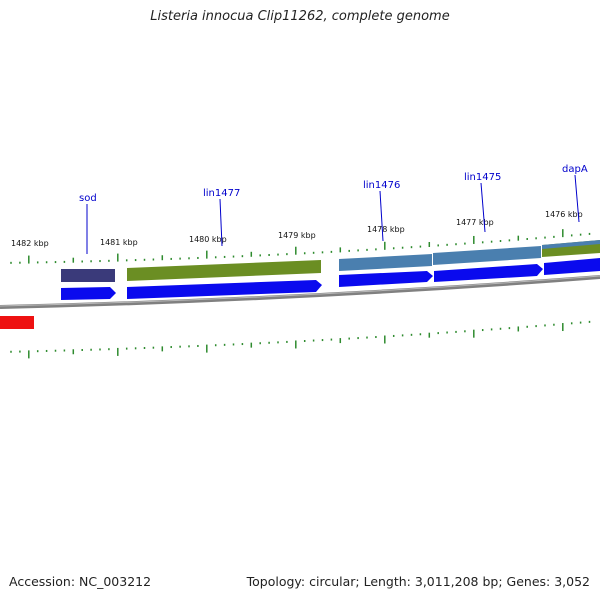  What do you see at coordinates (297, 235) in the screenshot?
I see `tick-label-1479kbp: 1479 kbp` at bounding box center [297, 235].